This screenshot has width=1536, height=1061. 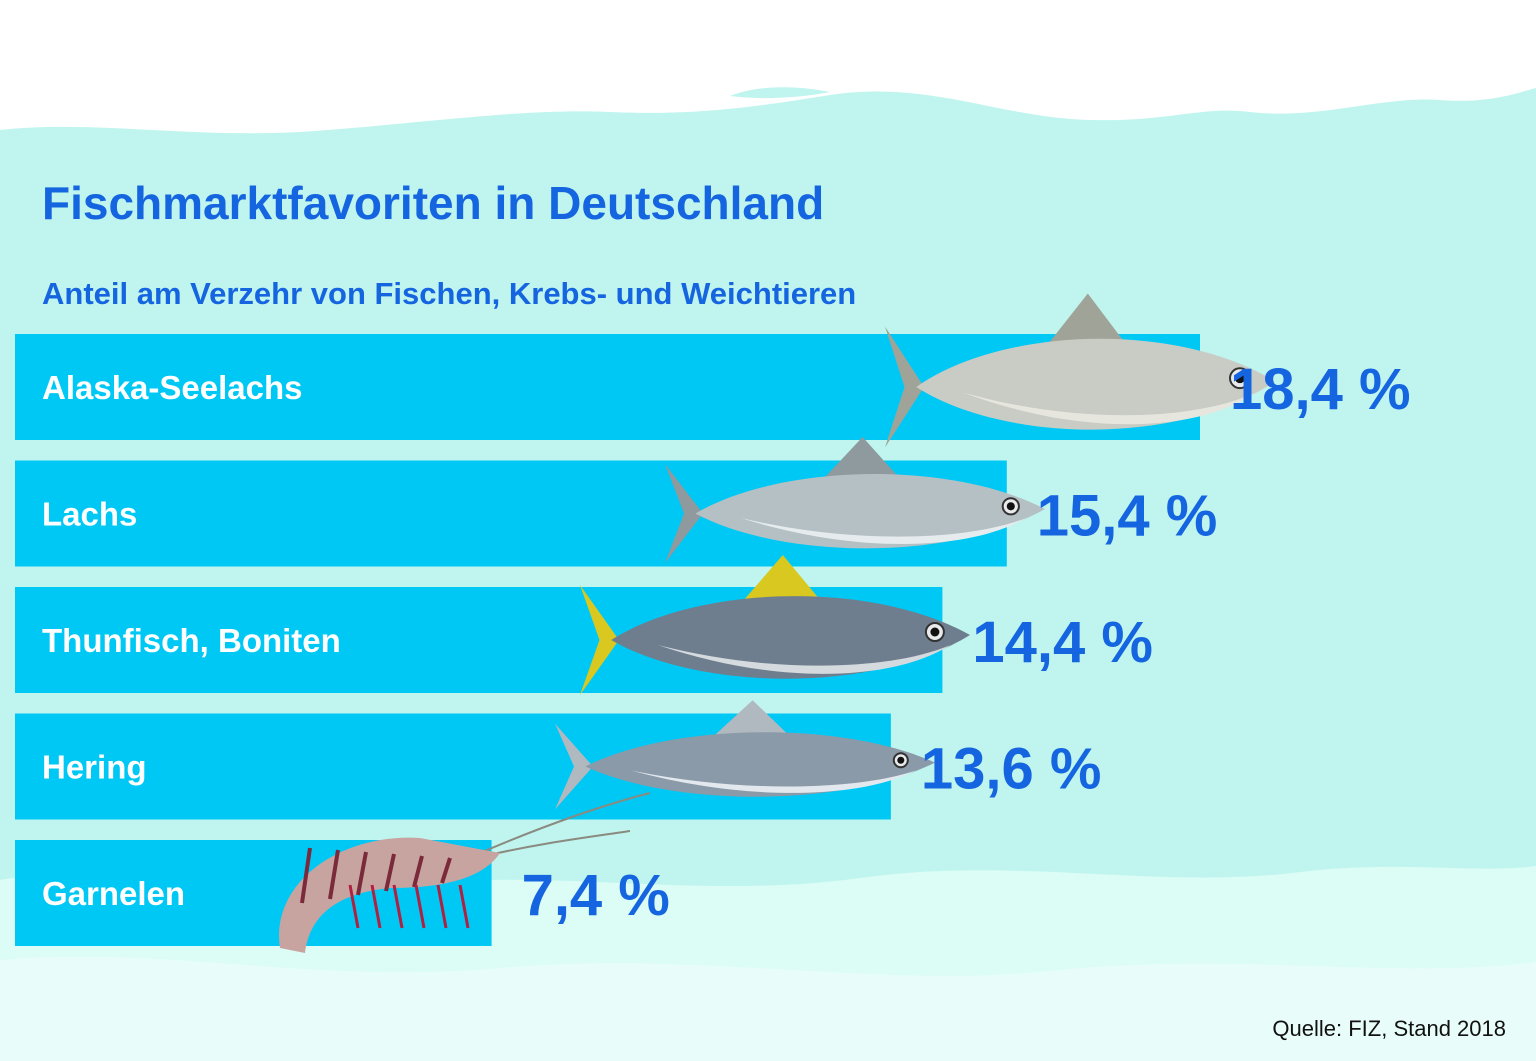 What do you see at coordinates (596, 895) in the screenshot?
I see `value-label-5: 7,4 %` at bounding box center [596, 895].